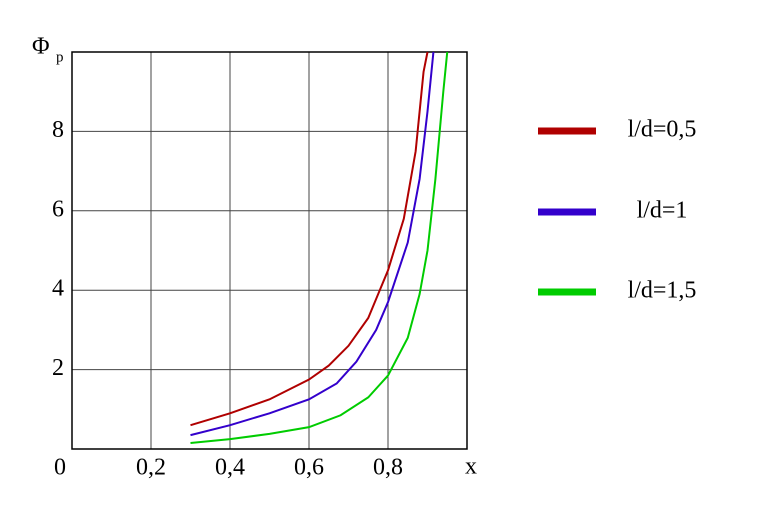  Describe the element at coordinates (58, 289) in the screenshot. I see `y-tick-label: 4` at that location.